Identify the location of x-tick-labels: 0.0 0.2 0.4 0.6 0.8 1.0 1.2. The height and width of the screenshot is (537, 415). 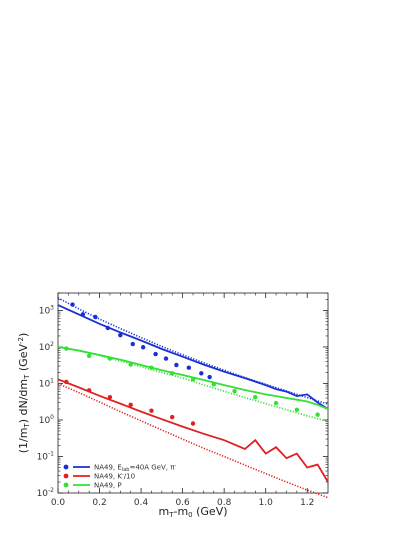
(183, 503).